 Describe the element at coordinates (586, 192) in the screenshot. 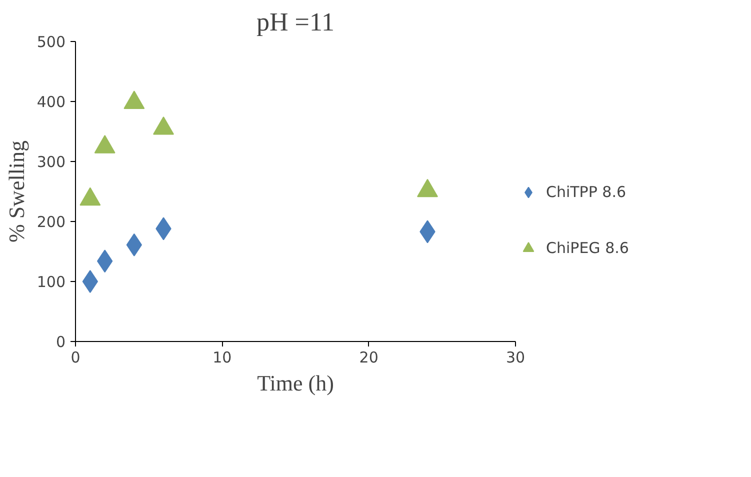

I see `legend-label: ChiTPP 8.6` at that location.